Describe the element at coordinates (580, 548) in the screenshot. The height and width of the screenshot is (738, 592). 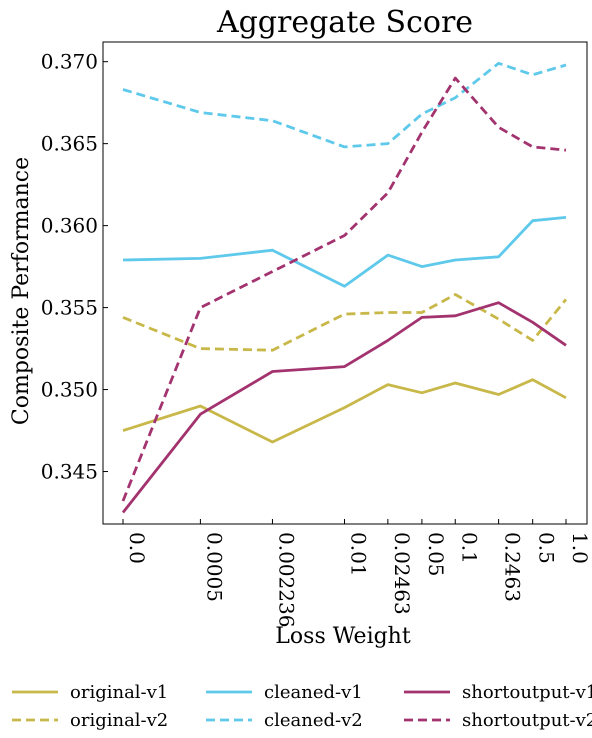
I see `x-tick-label: 1.0` at that location.